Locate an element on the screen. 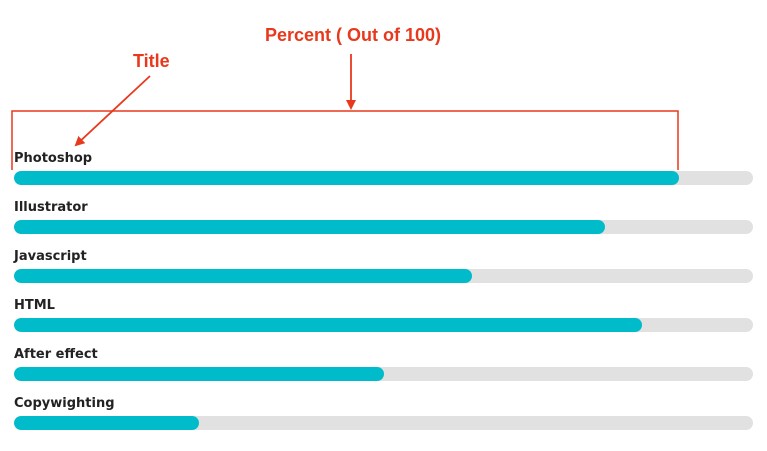  skill-row: Javascript is located at coordinates (383, 273).